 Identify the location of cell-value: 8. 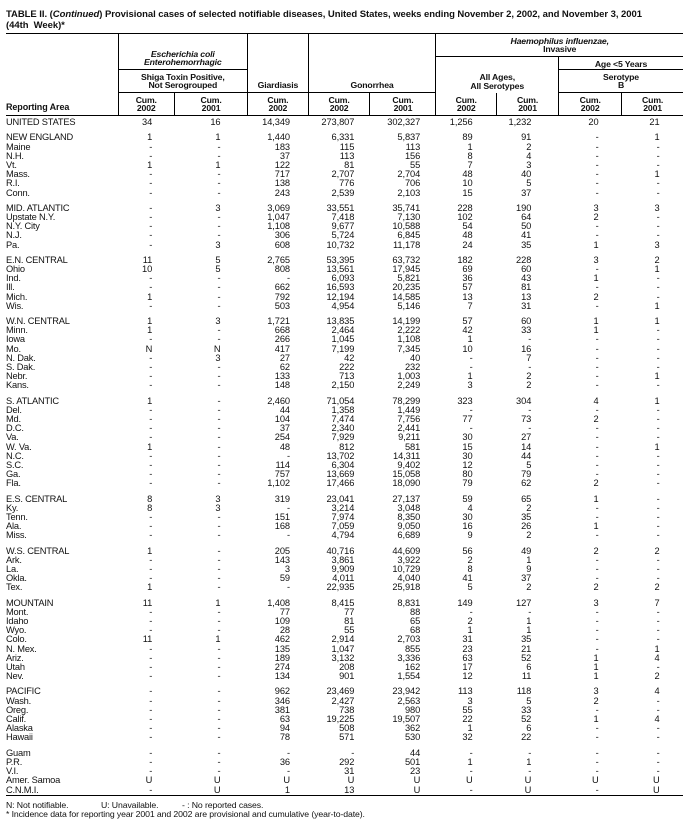
(470, 155).